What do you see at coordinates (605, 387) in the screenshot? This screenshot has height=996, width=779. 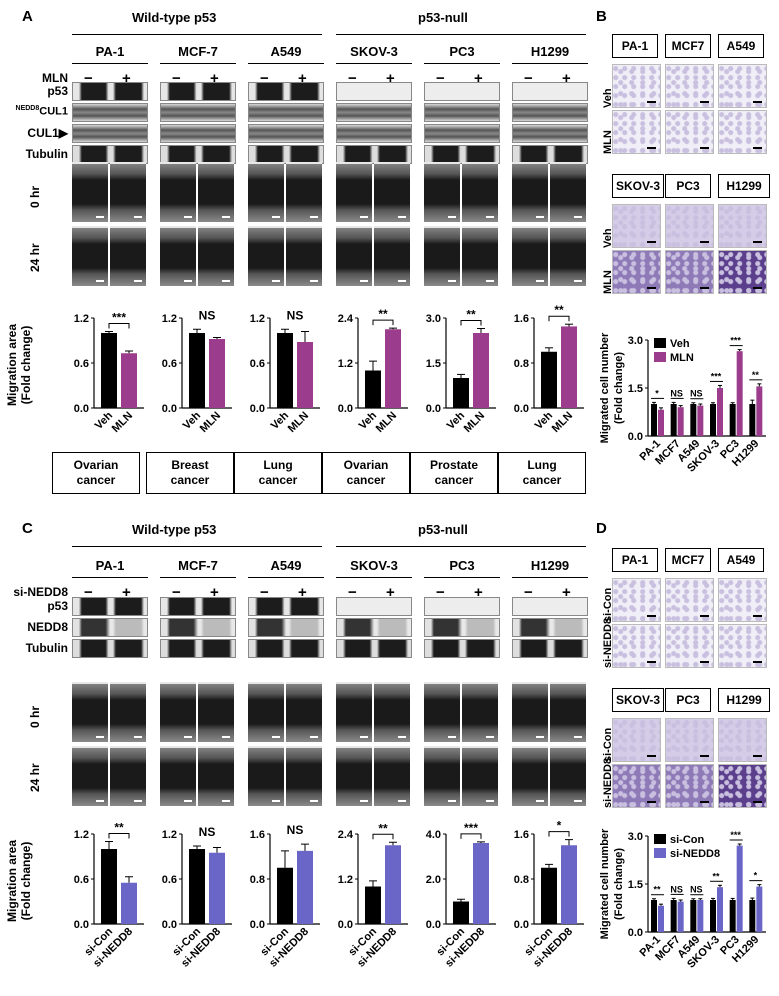 I see `y-title-line1: Migrated cell number` at bounding box center [605, 387].